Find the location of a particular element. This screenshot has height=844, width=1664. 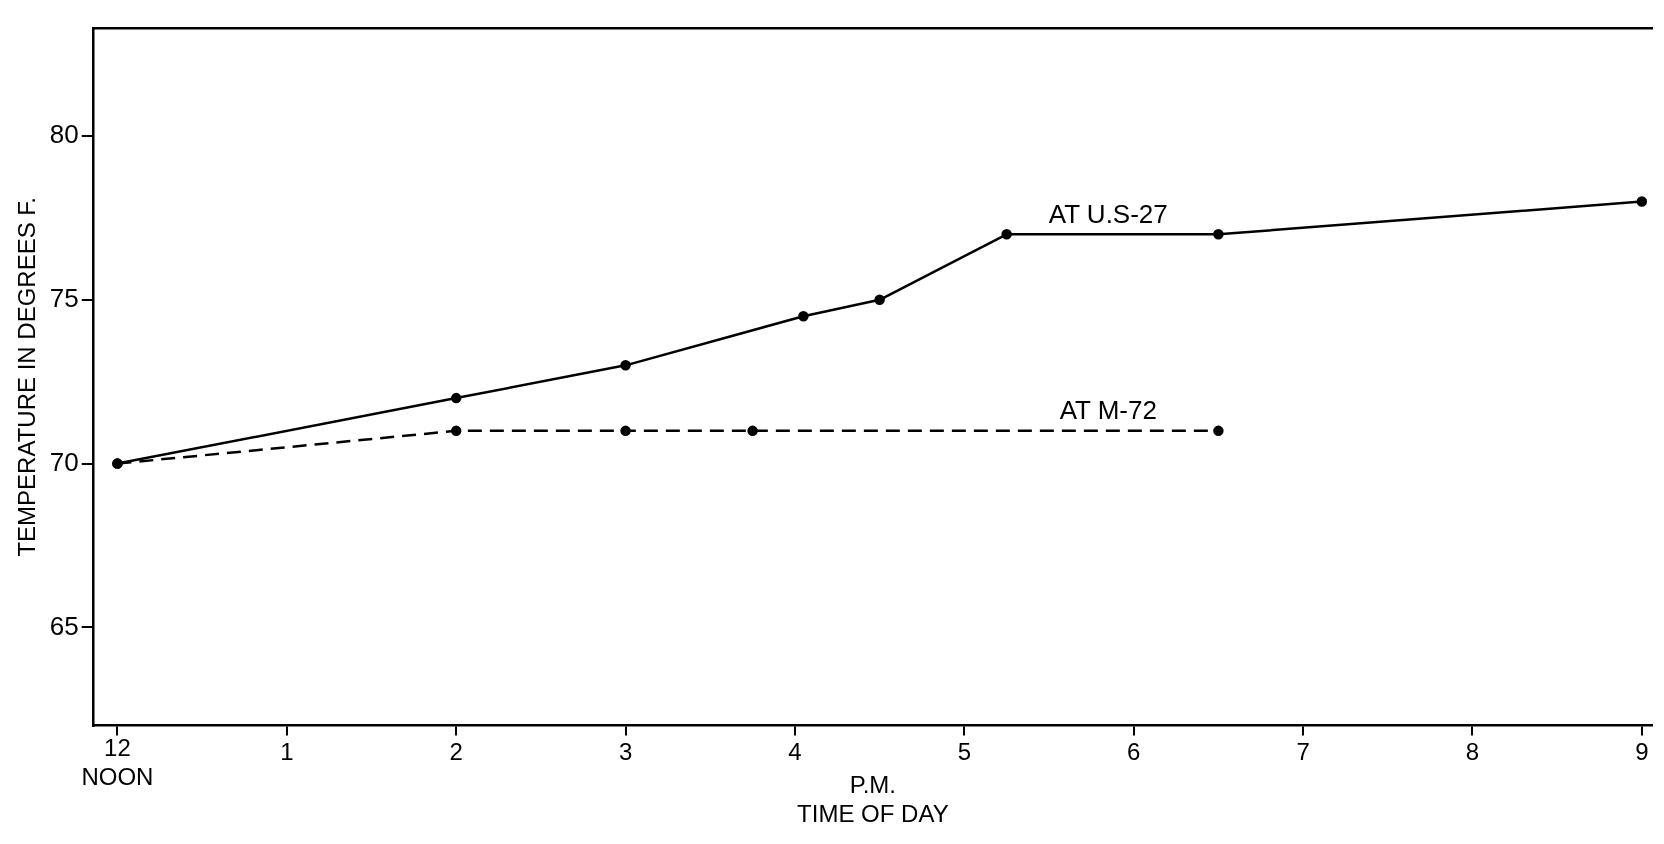

y-tick-label: 75 is located at coordinates (64, 298).